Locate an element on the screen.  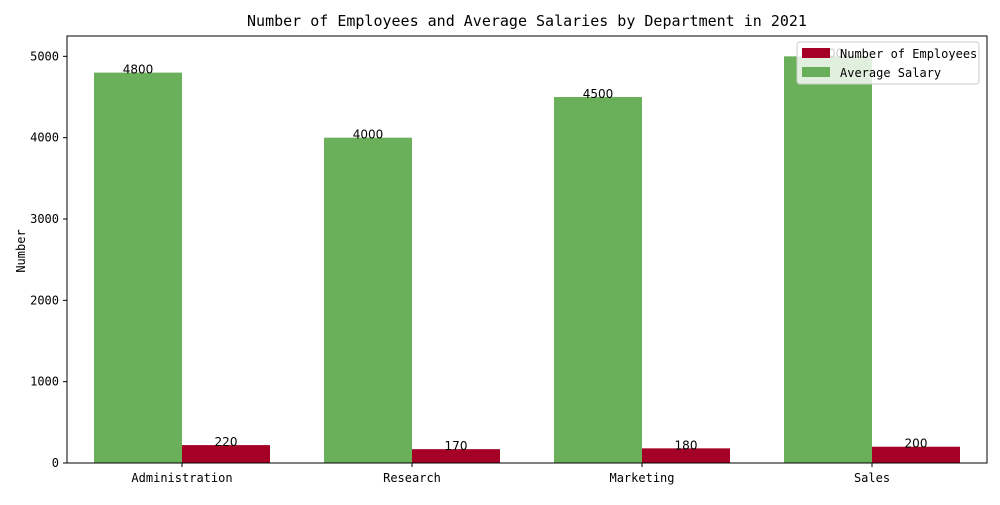
data-label-number-of-employees: 220 is located at coordinates (226, 442).